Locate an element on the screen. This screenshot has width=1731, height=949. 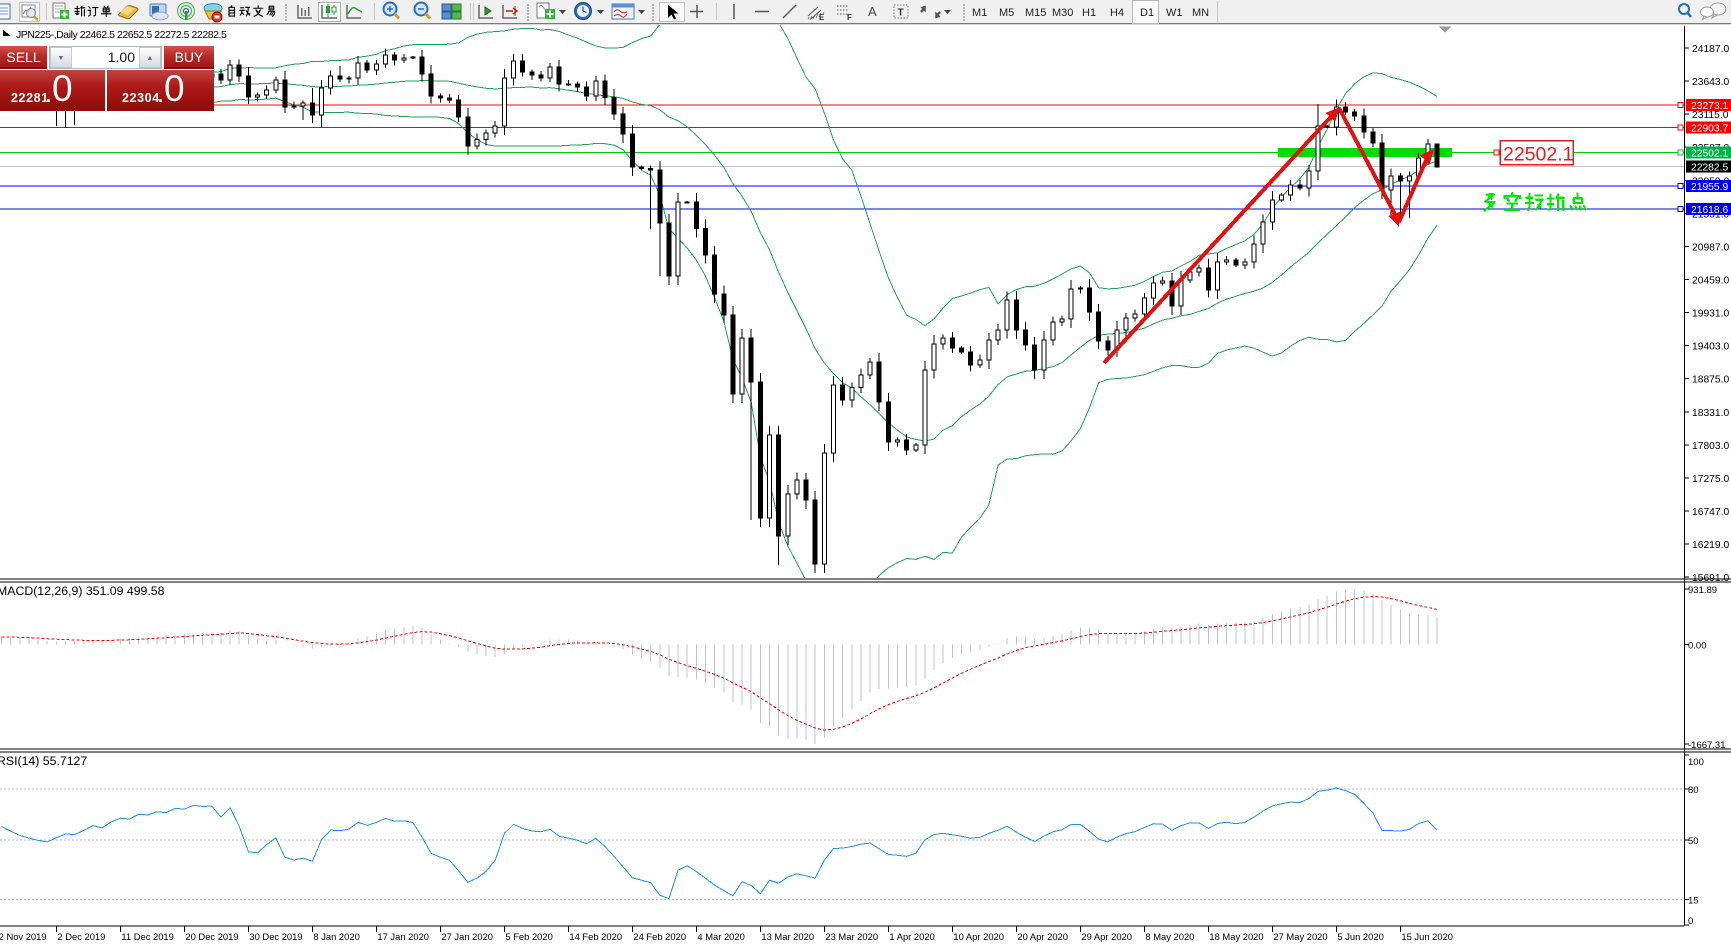
svg-text: 13 Mar 2020 is located at coordinates (787, 936).